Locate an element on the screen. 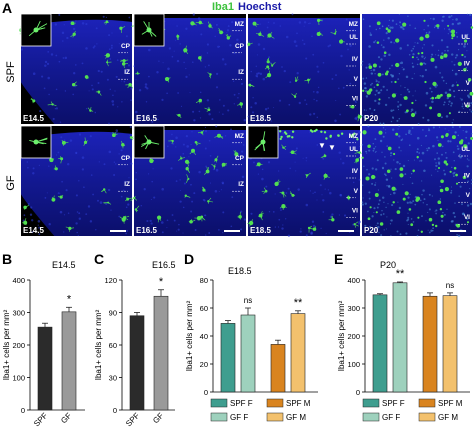 The width and height of the screenshot is (474, 437). y-tick-label: 30 is located at coordinates (113, 378).